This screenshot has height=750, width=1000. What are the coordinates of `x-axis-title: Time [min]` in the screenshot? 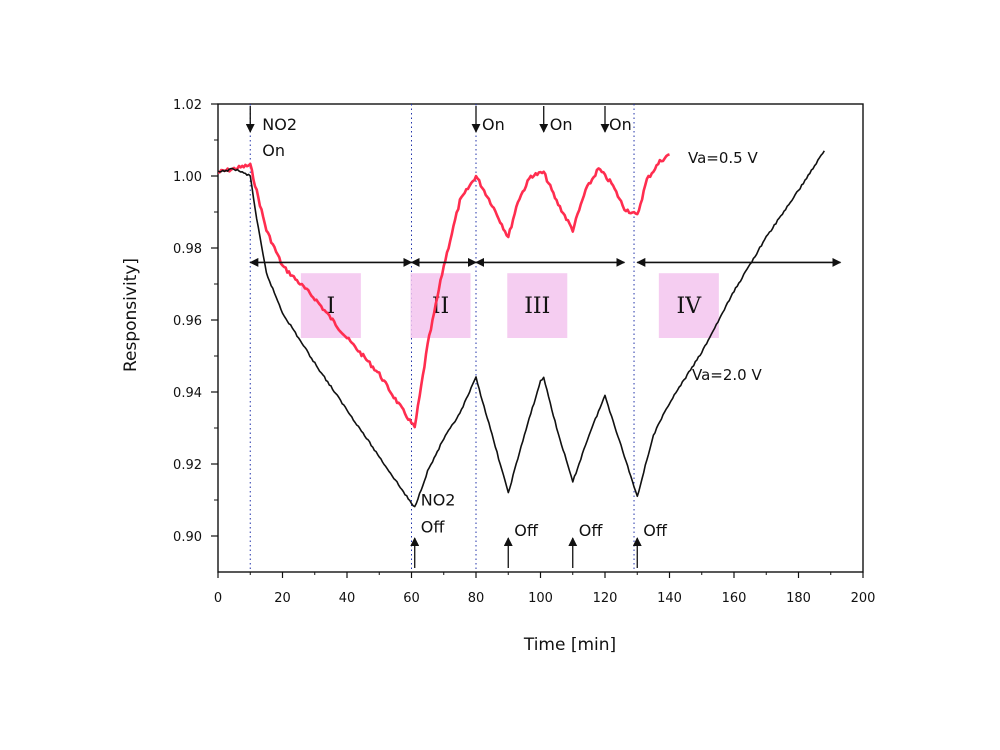 It's located at (569, 645).